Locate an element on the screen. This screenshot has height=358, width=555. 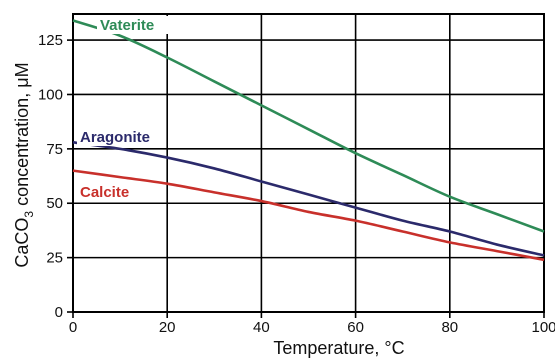
series-label-aragonite: Aragonite is located at coordinates (115, 137).